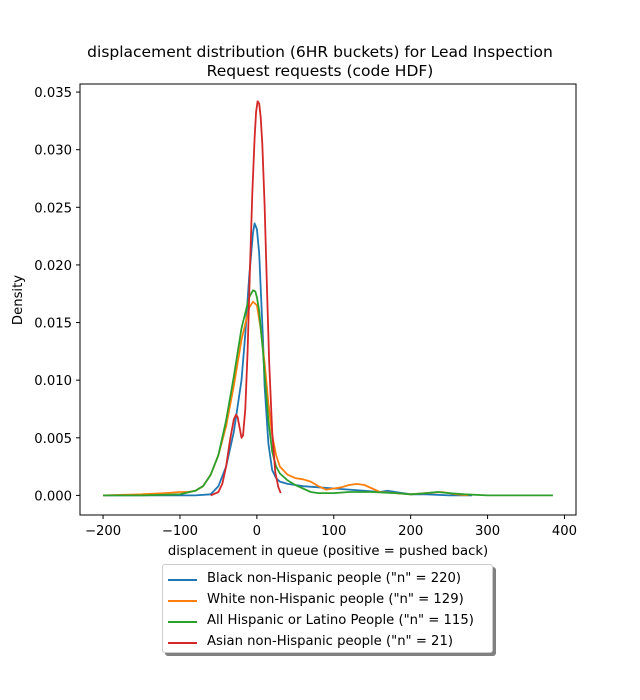  Describe the element at coordinates (564, 531) in the screenshot. I see `x-tick-label: 400` at that location.